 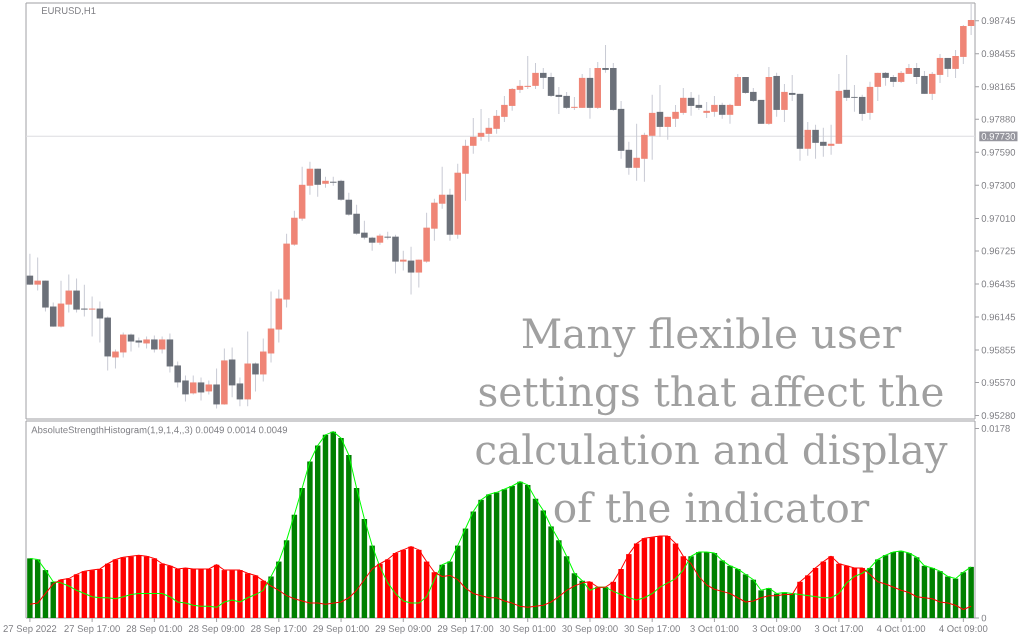 I want to click on x-tick-label: 27 Sep 17:00, so click(x=92, y=629).